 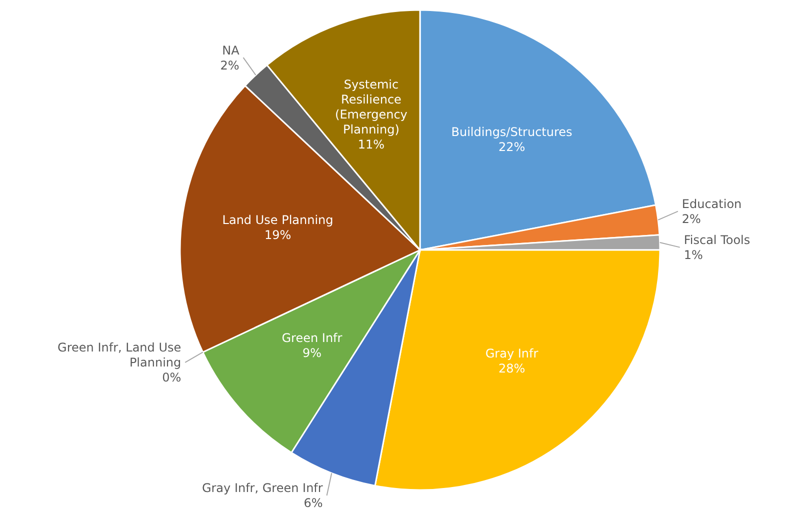 I want to click on data-label: 28%, so click(x=512, y=369).